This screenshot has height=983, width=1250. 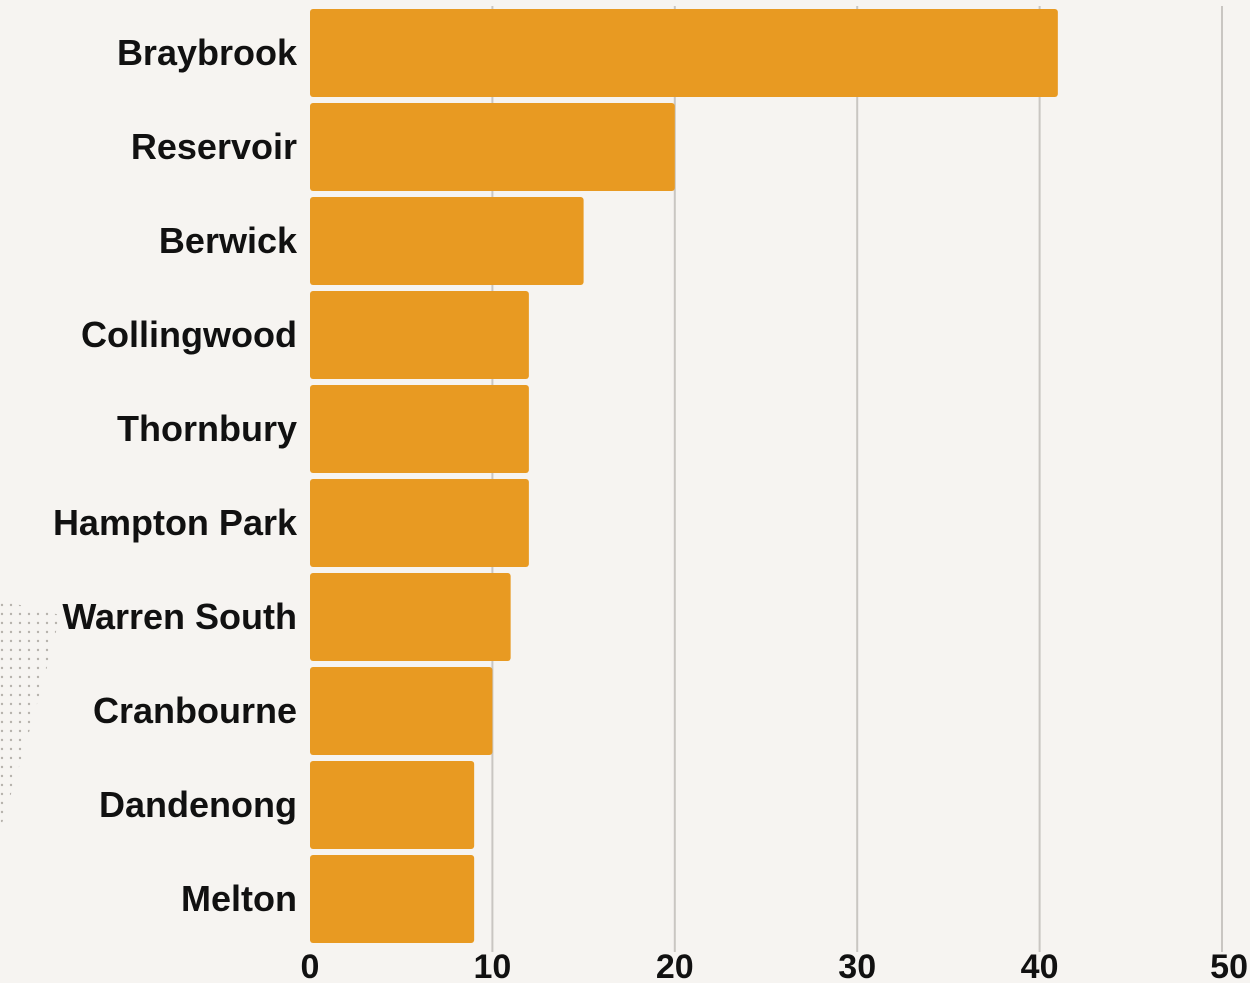 I want to click on bar-dandenong, so click(x=392, y=805).